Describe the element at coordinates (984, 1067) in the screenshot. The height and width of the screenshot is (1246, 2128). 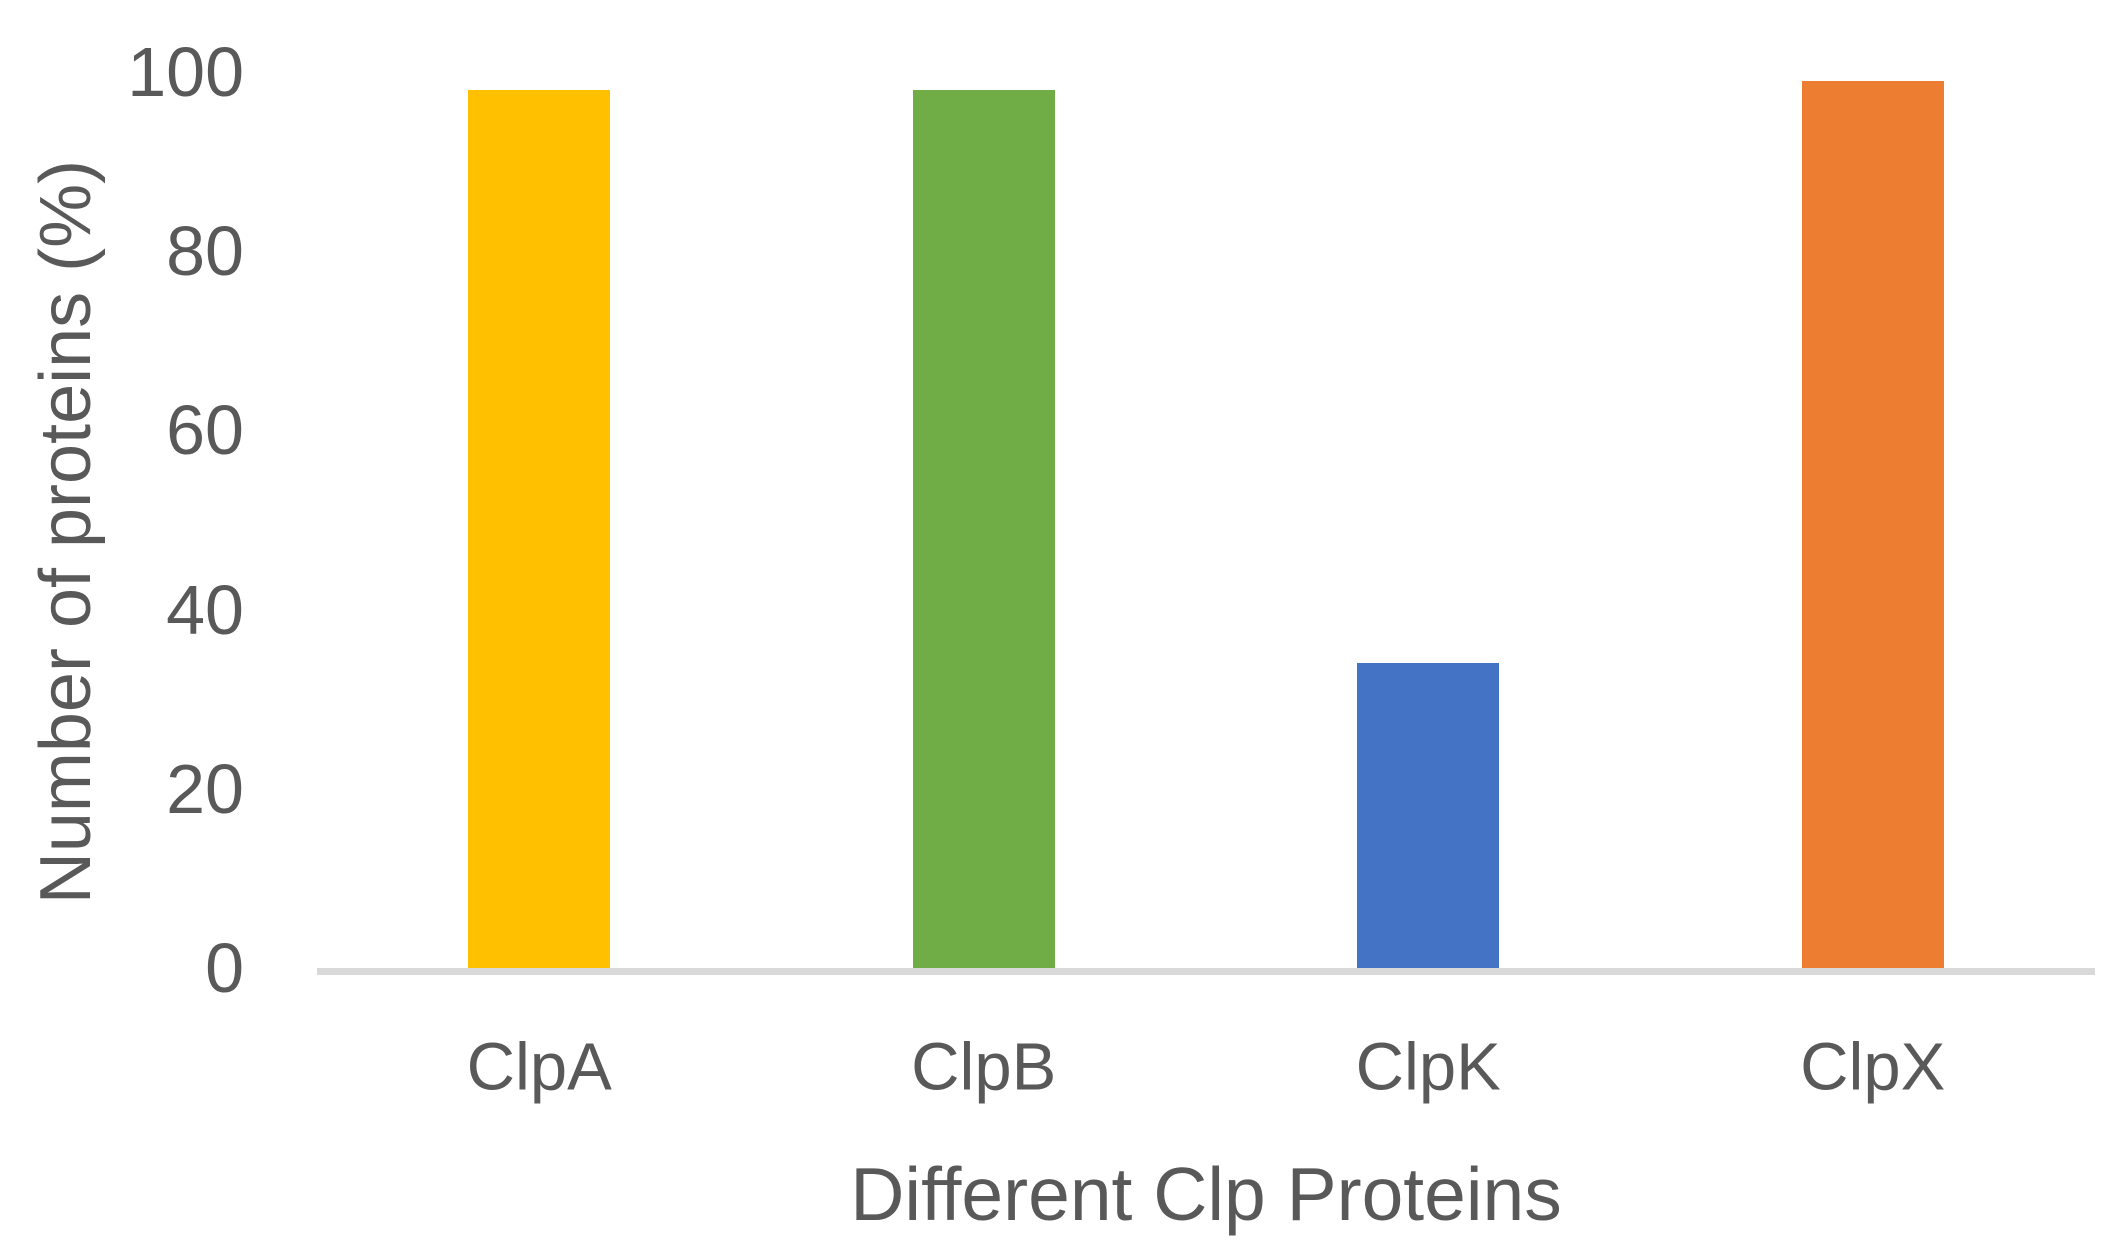
I see `x-tick-label-clpb: ClpB` at that location.